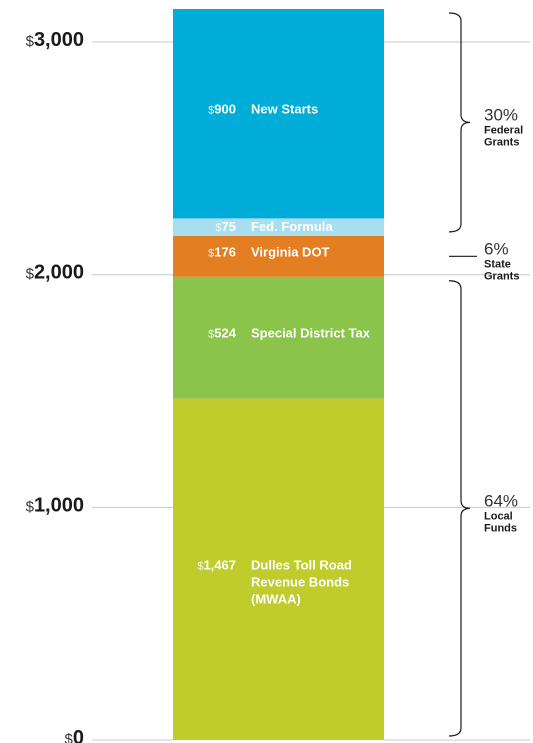  Describe the element at coordinates (225, 333) in the screenshot. I see `segment-value: 524` at that location.